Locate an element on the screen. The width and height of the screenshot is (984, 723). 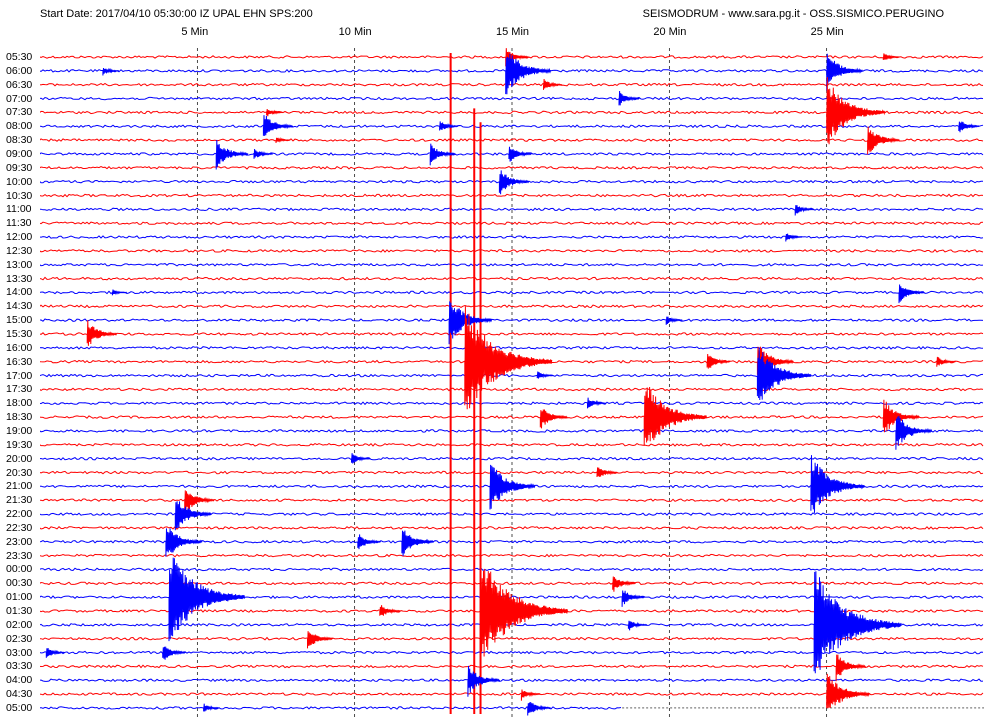
row-time-label: 13:00 is located at coordinates (19, 264).